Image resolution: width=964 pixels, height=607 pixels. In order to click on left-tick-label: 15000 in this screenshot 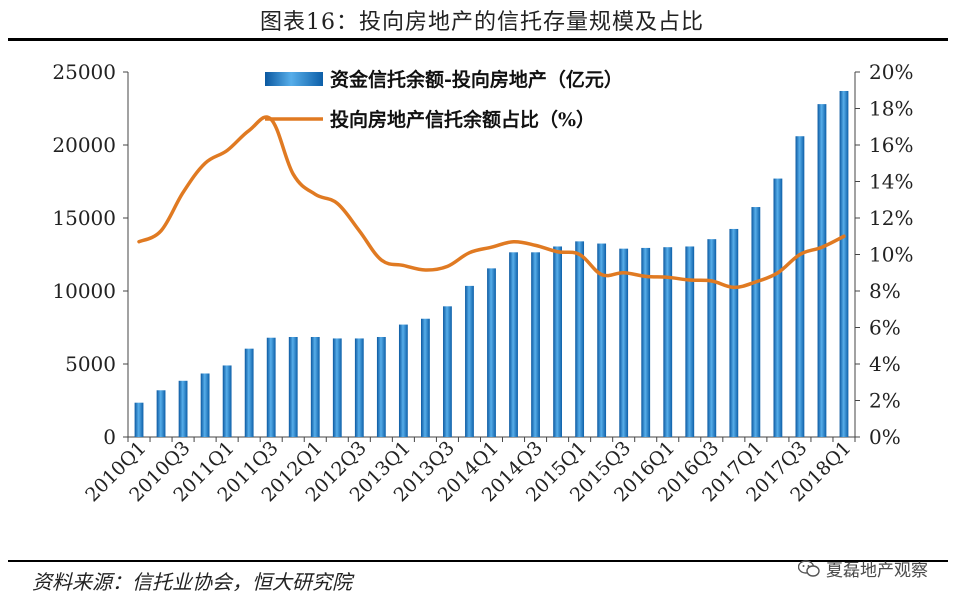, I will do `click(84, 218)`.